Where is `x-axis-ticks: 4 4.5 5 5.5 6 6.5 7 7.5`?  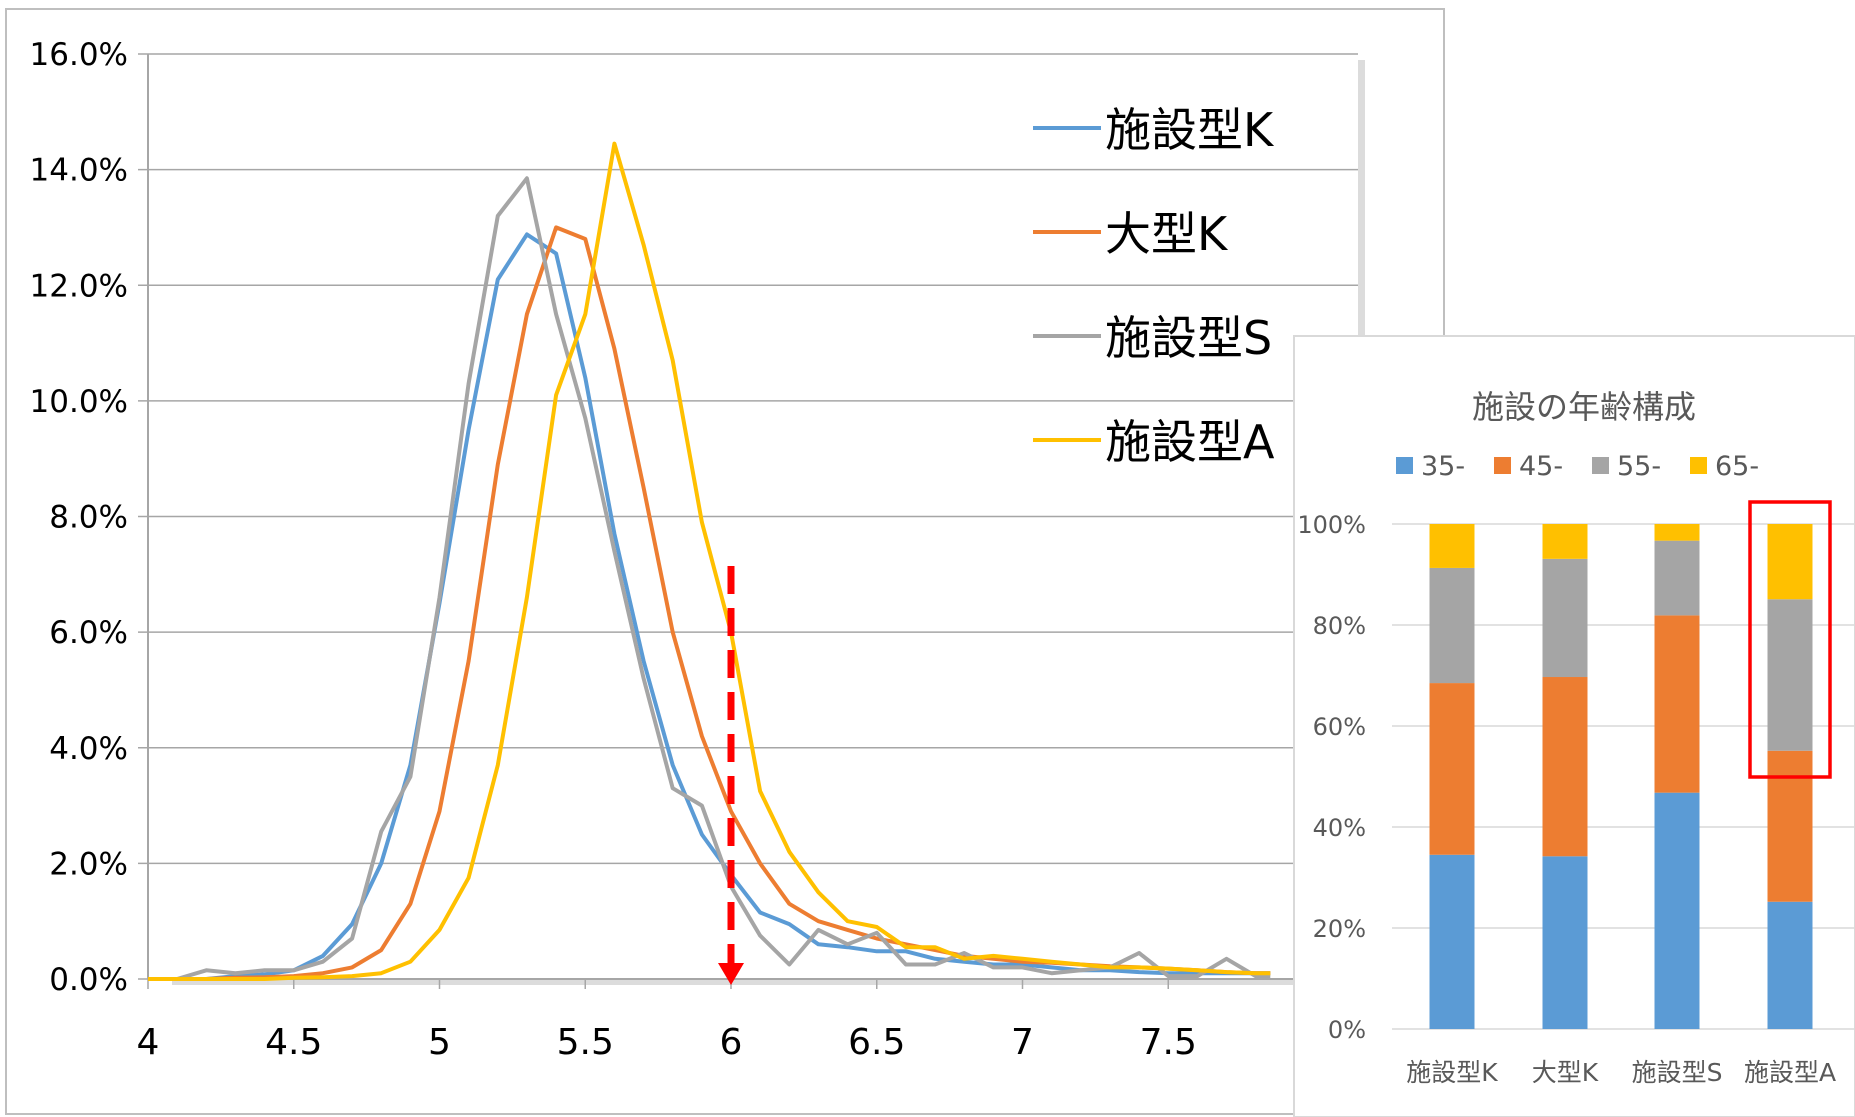
x-axis-ticks: 4 4.5 5 5.5 6 6.5 7 7.5 is located at coordinates (667, 1021).